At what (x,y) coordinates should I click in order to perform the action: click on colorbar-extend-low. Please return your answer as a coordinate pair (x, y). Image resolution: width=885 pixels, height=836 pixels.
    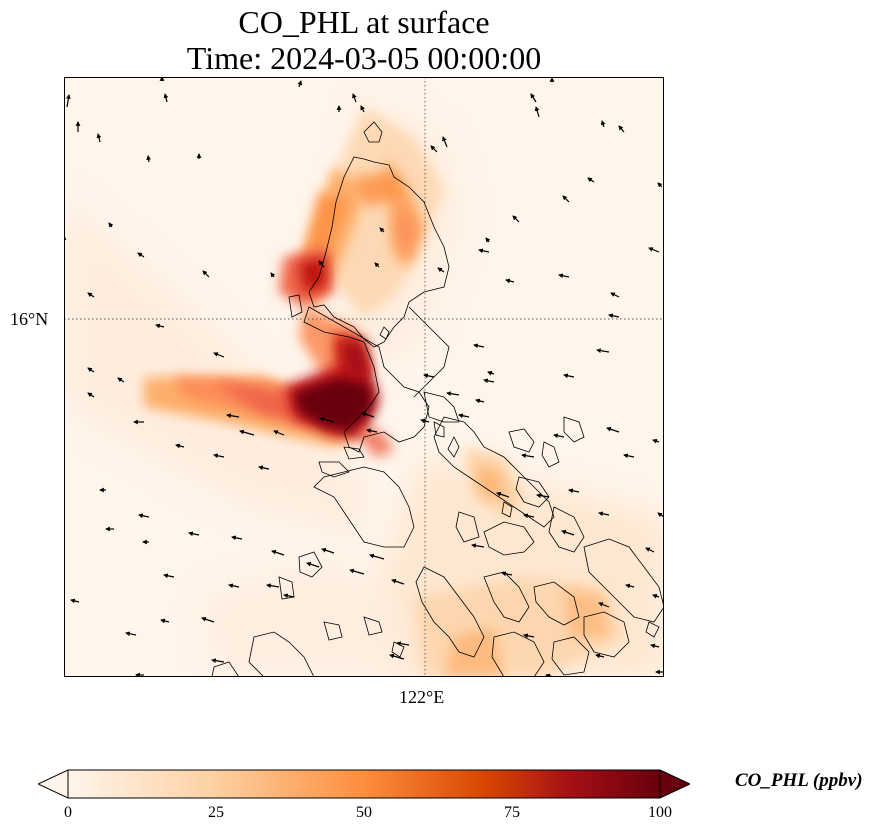
    Looking at the image, I should click on (52, 784).